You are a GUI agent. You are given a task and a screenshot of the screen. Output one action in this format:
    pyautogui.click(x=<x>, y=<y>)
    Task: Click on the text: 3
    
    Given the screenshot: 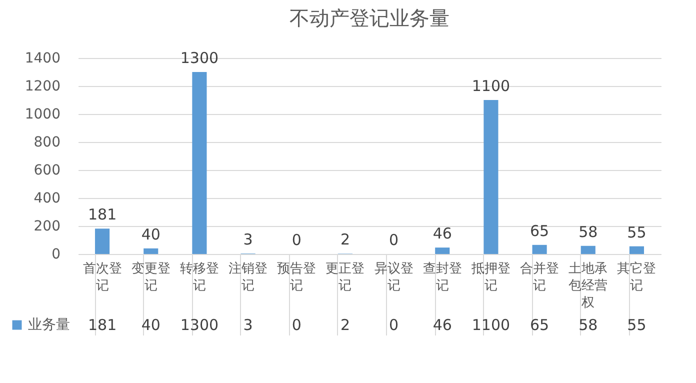 What is the action you would take?
    pyautogui.click(x=248, y=239)
    